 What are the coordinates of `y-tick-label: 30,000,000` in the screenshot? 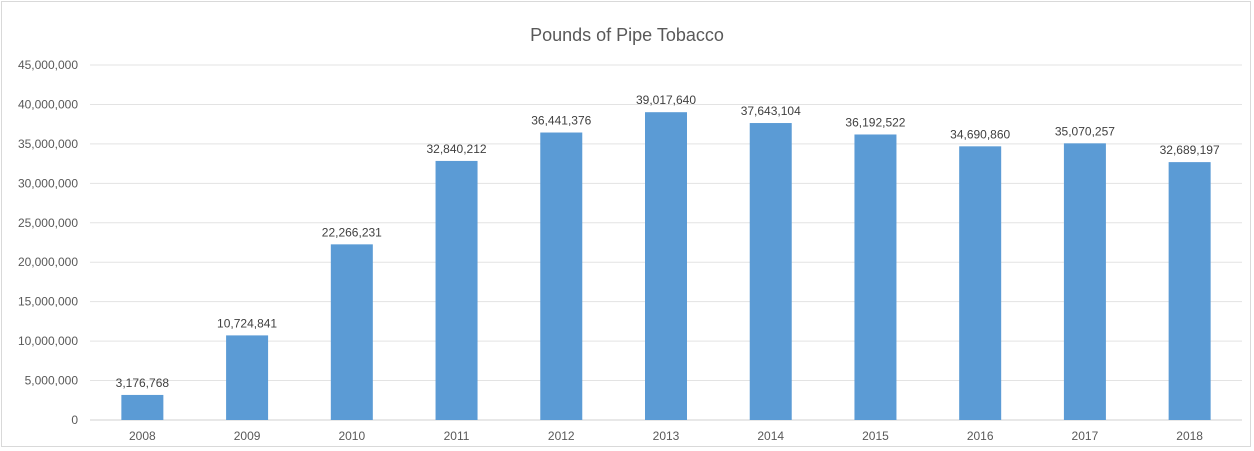 It's located at (48, 183).